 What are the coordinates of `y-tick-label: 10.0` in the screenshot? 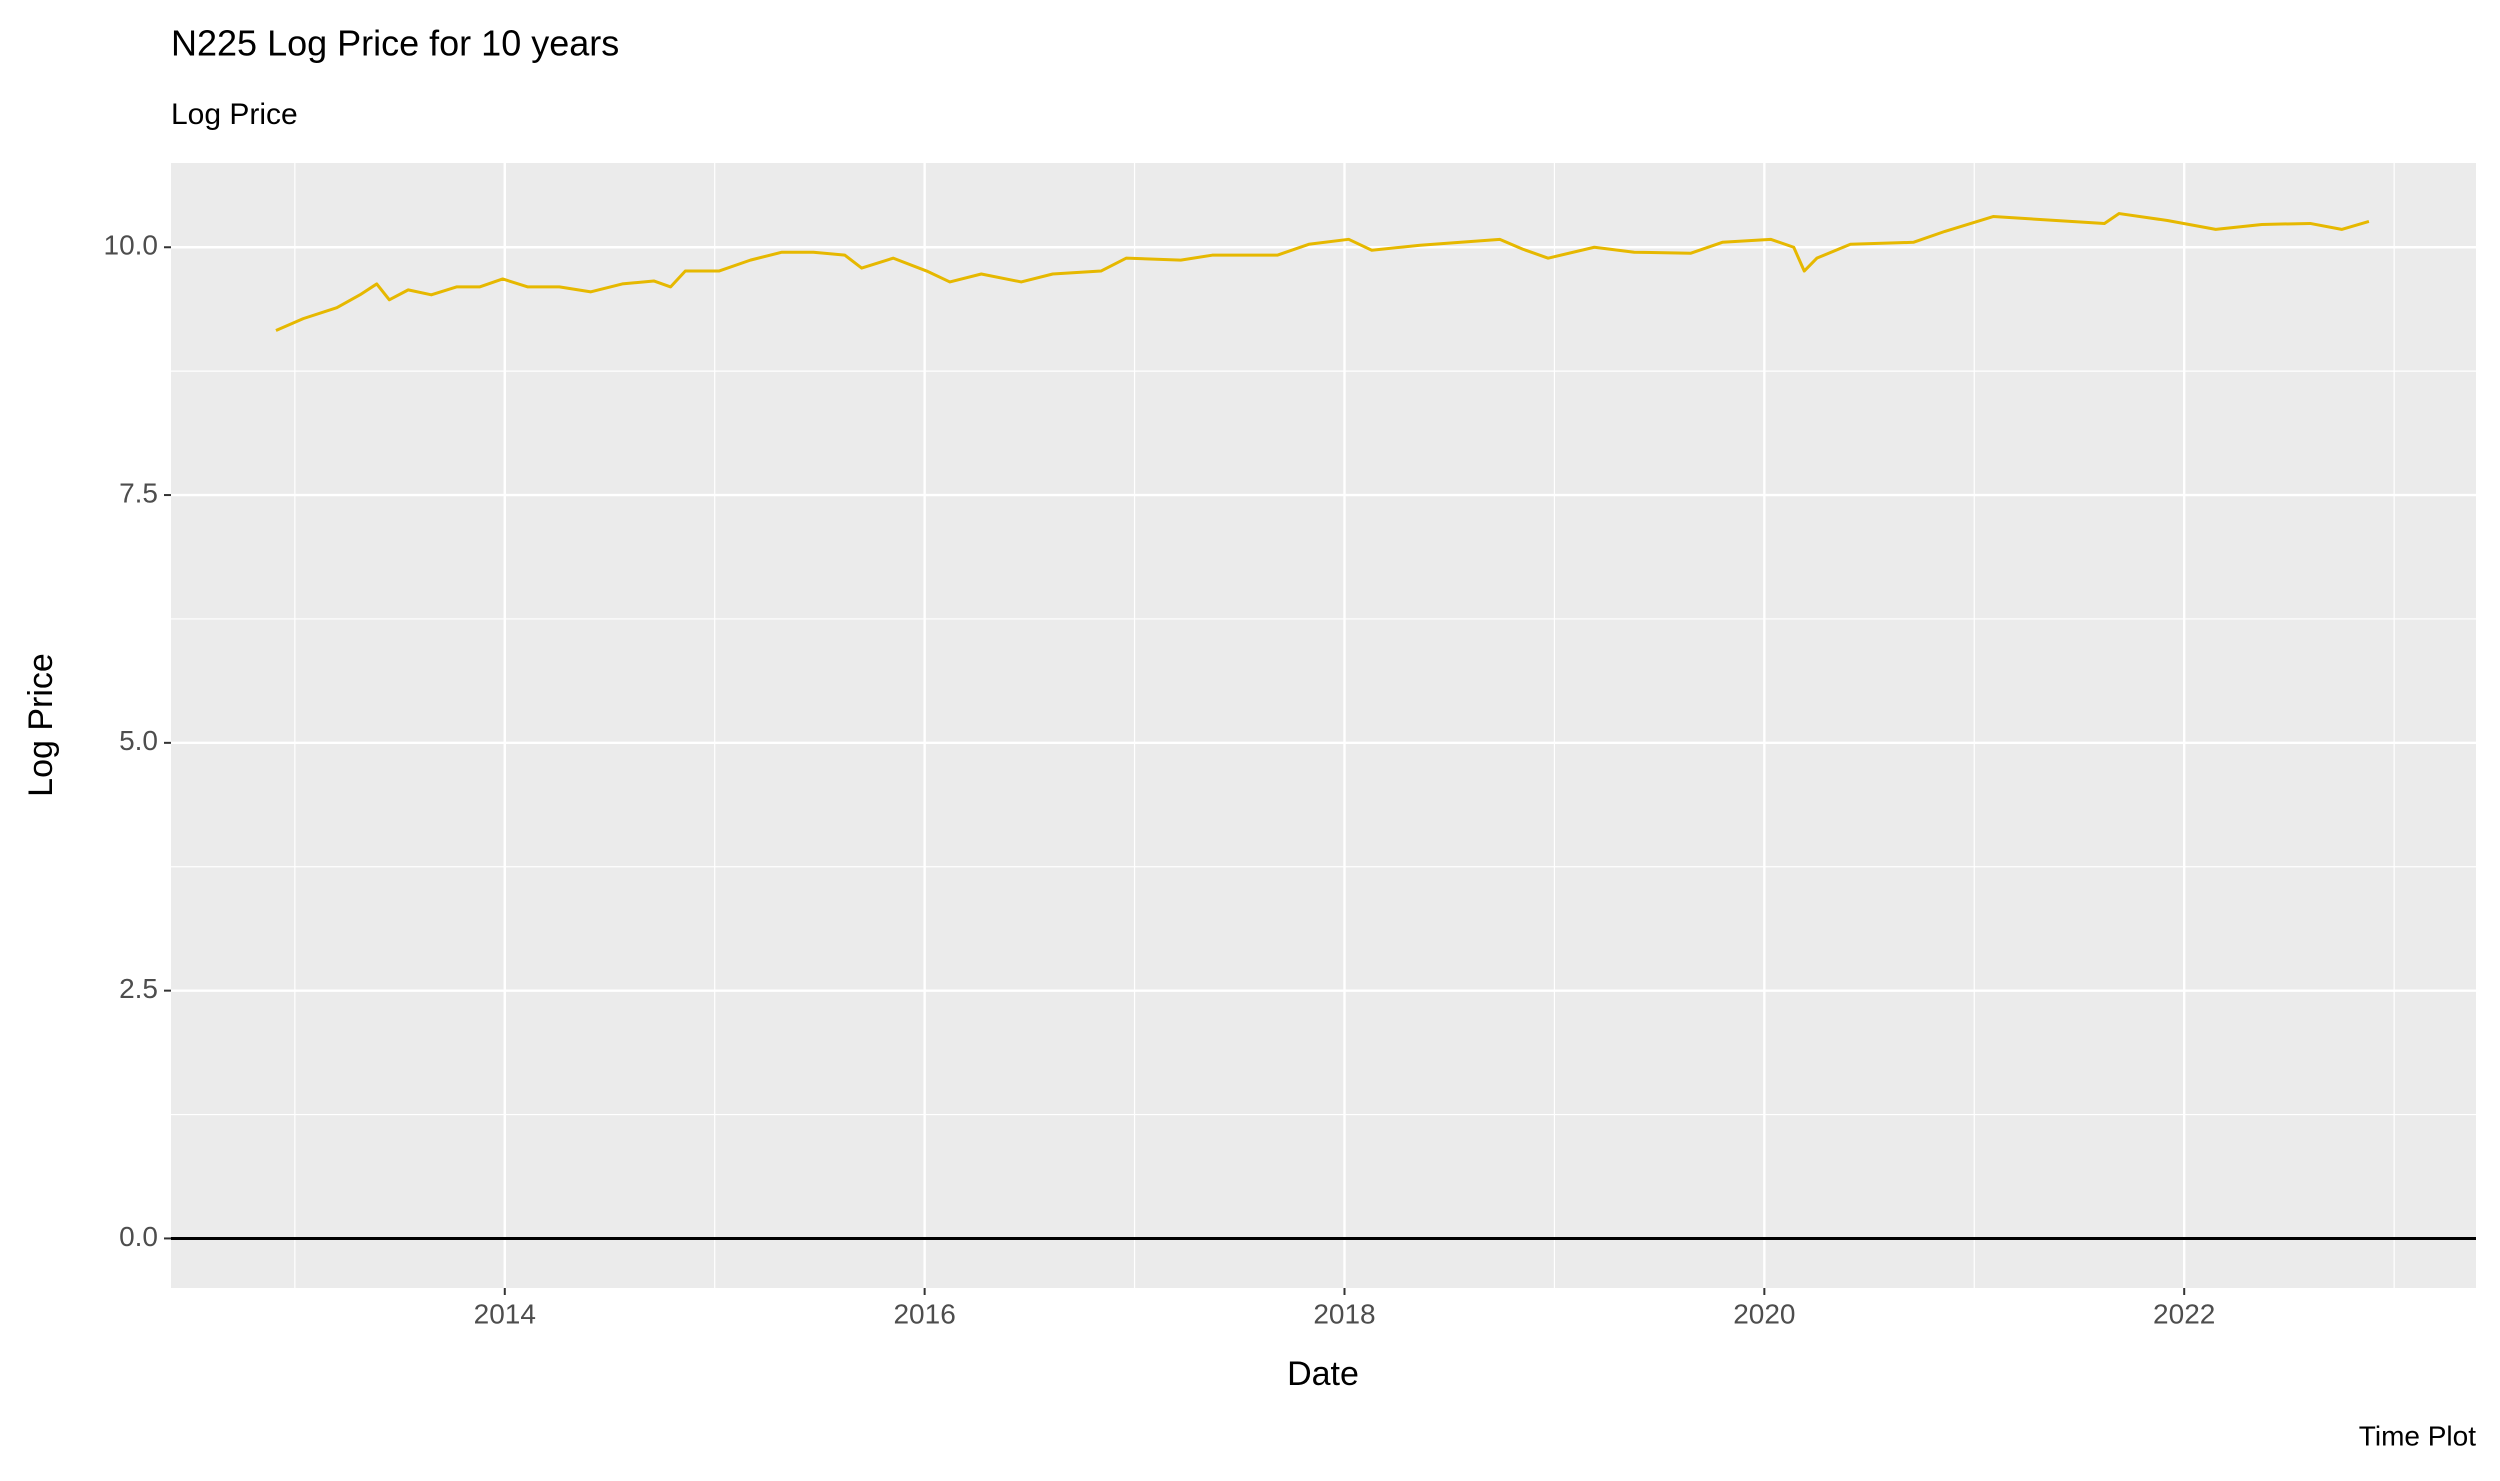 It's located at (131, 245).